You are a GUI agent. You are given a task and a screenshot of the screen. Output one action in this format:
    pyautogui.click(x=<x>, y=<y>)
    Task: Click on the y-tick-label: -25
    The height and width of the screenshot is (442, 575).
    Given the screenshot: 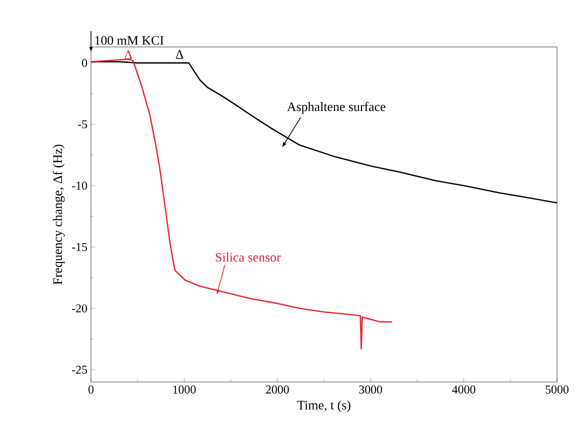 What is the action you would take?
    pyautogui.click(x=80, y=370)
    